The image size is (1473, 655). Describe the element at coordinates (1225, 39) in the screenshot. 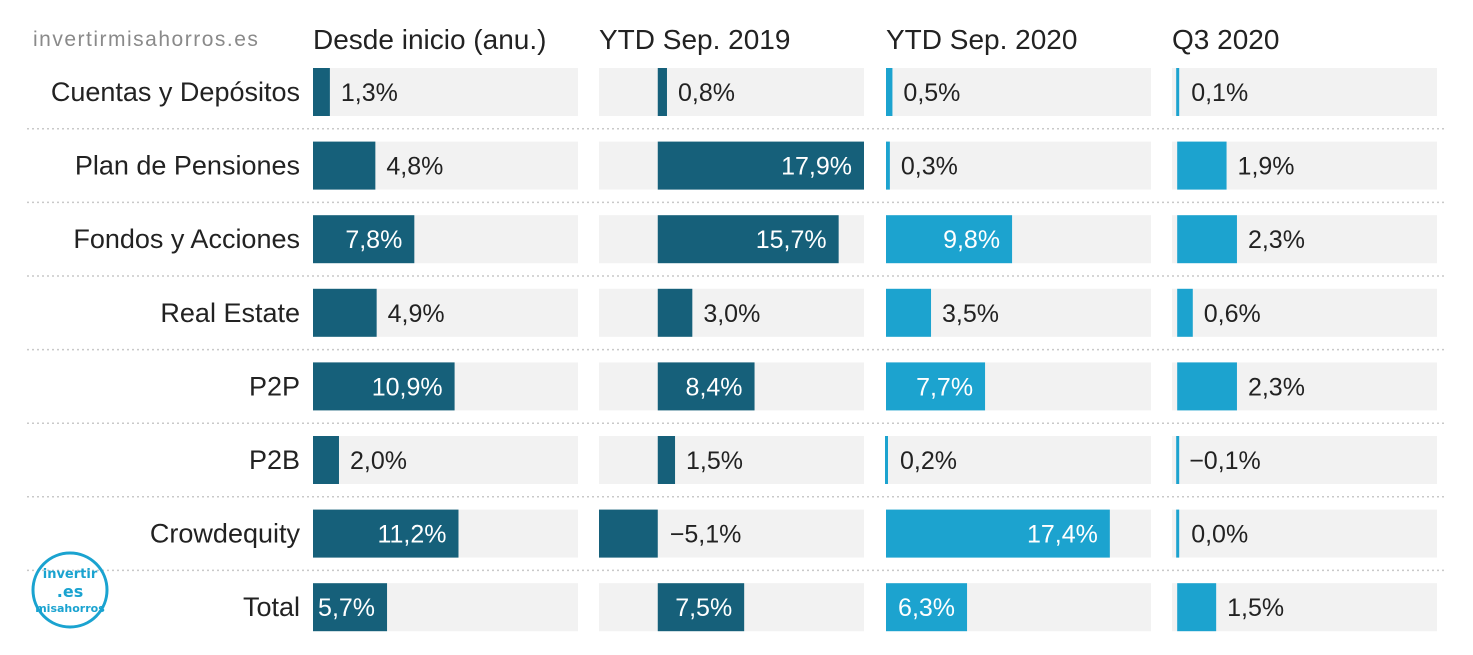

I see `panel-title: Q3 2020` at that location.